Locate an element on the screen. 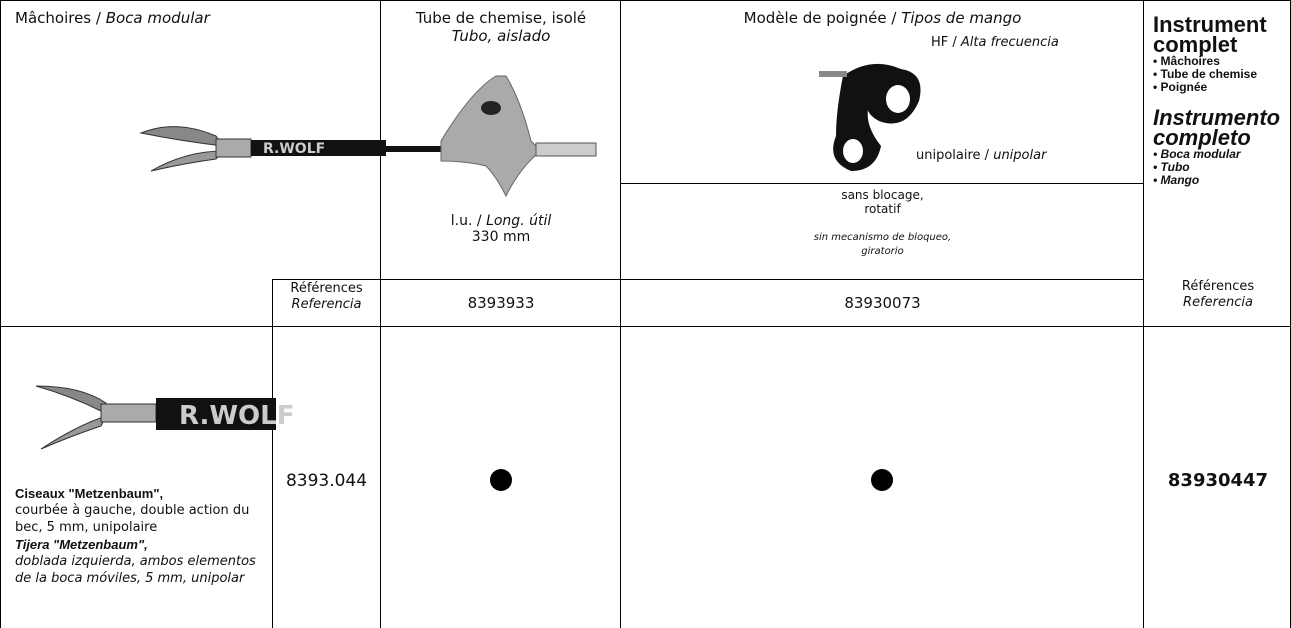 Image resolution: width=1291 pixels, height=628 pixels. label-fr: HF / is located at coordinates (944, 42).